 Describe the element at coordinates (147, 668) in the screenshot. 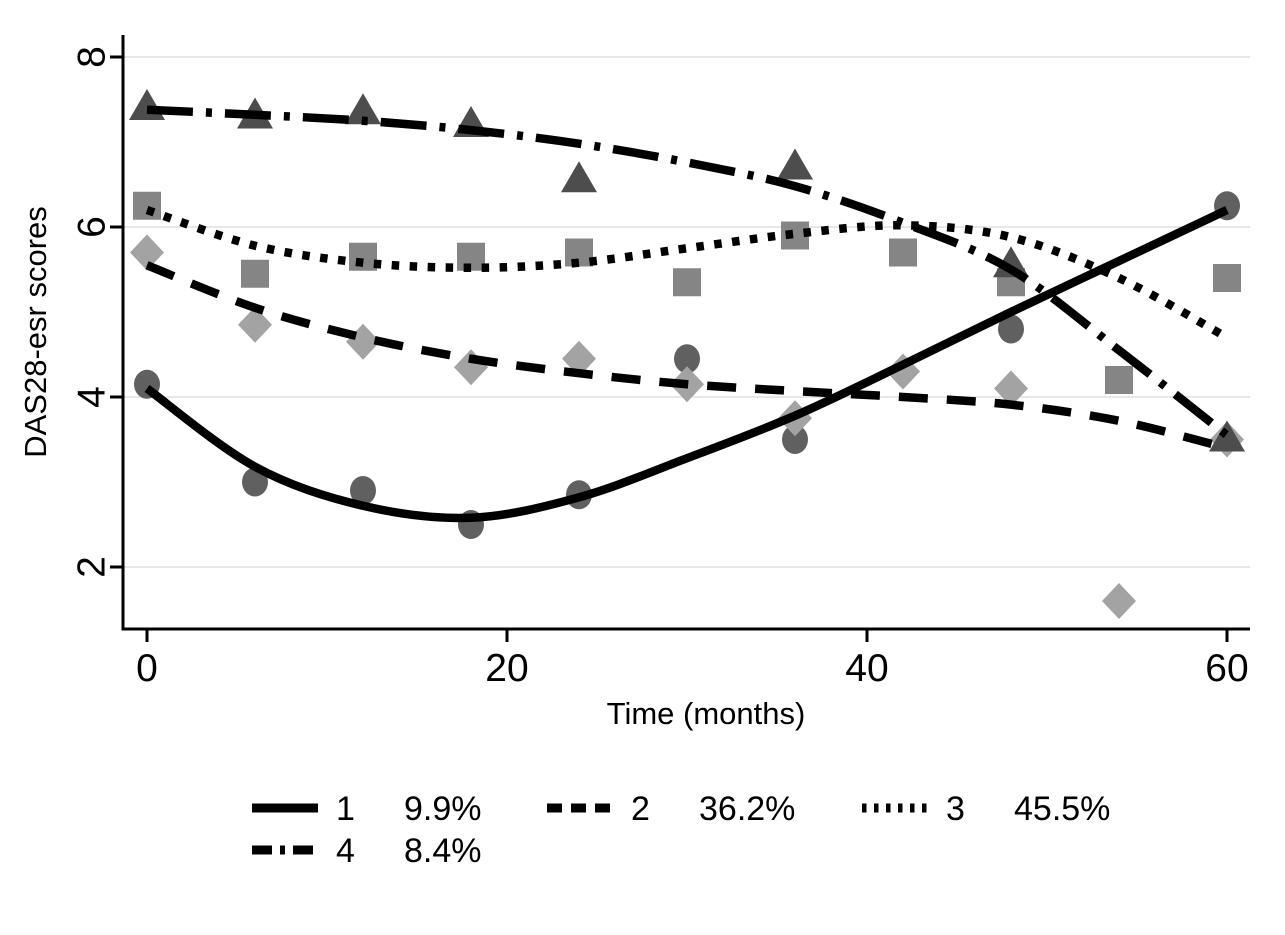

I see `x-tick-label-0: 0` at that location.